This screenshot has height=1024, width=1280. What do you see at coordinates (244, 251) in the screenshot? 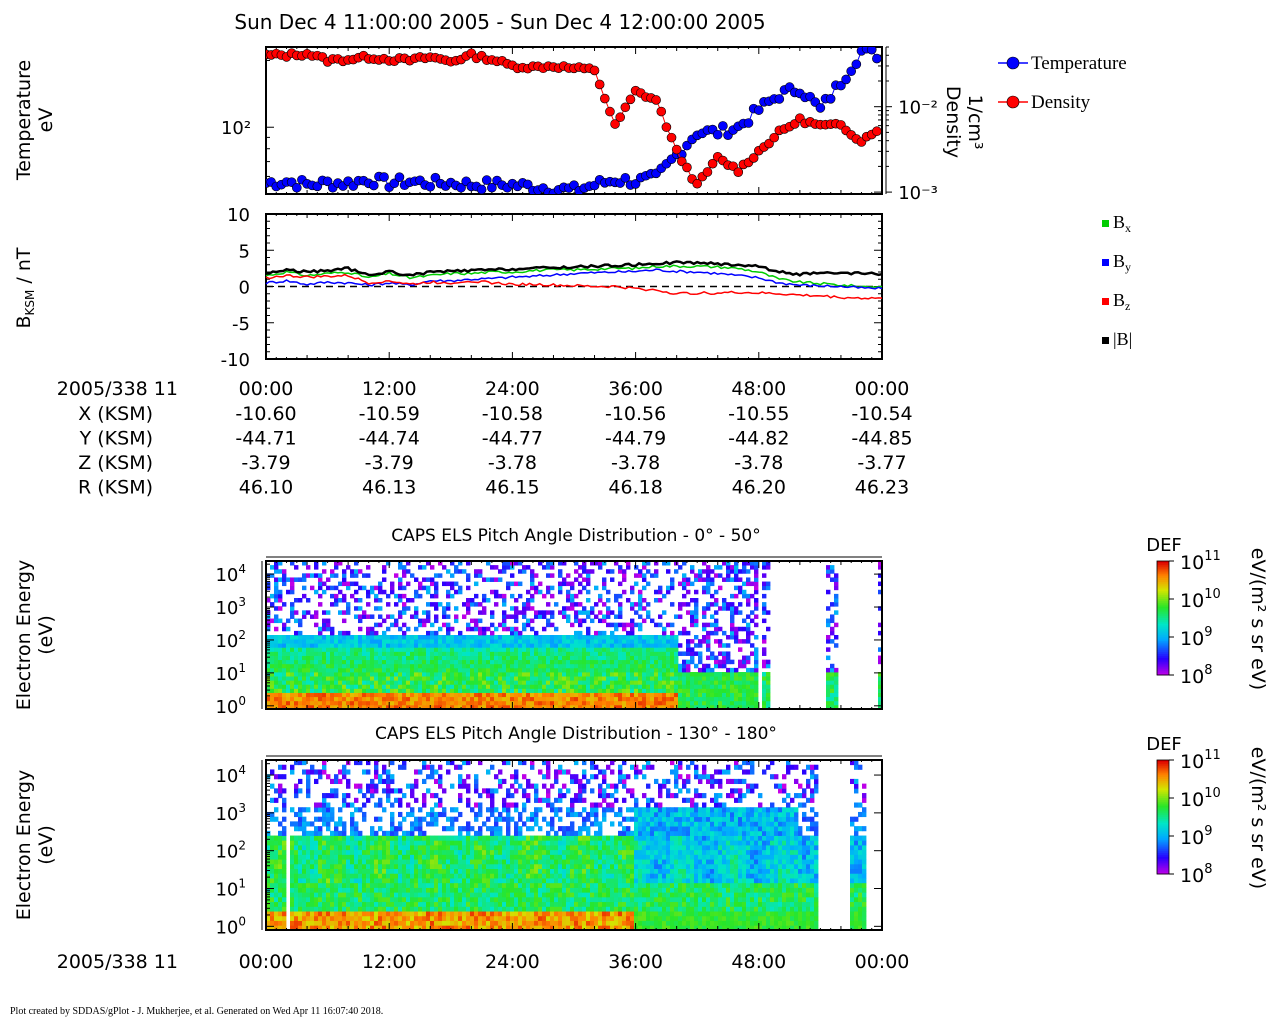
I see `magnetic-tick-label: 5` at bounding box center [244, 251].